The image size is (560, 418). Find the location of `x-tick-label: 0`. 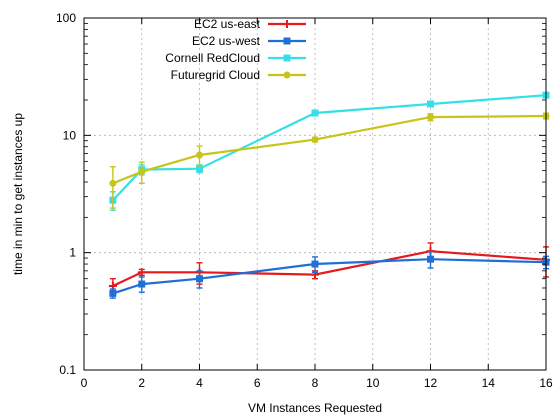

x-tick-label: 0 is located at coordinates (84, 383).